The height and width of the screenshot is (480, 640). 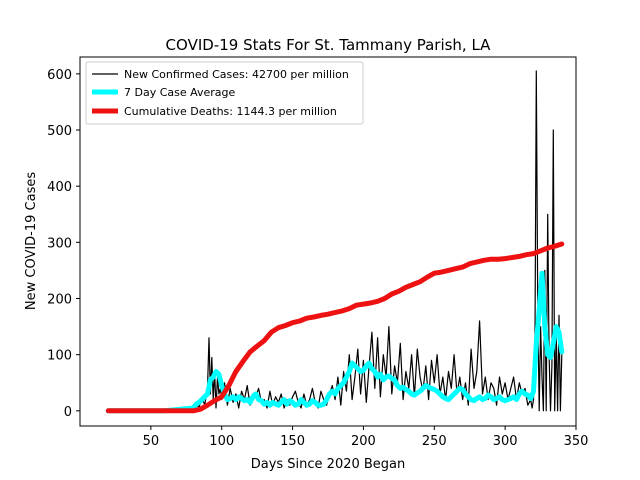 I want to click on x-tick-label: 100, so click(x=221, y=441).